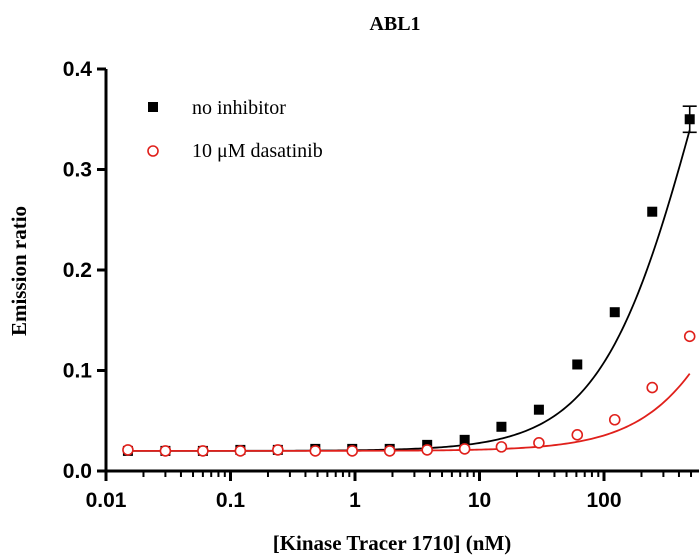 The width and height of the screenshot is (699, 558). Describe the element at coordinates (231, 500) in the screenshot. I see `x-tick-label: 0.1` at that location.